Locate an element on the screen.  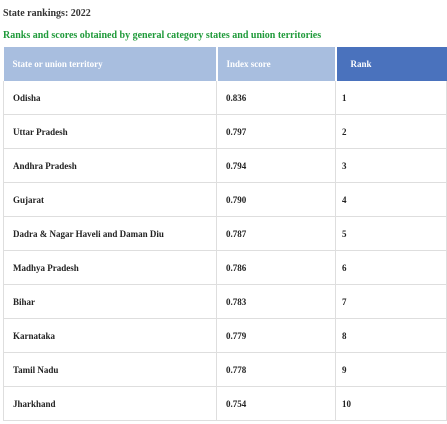
table-row: Tamil Nadu 0.778 9 is located at coordinates (225, 369).